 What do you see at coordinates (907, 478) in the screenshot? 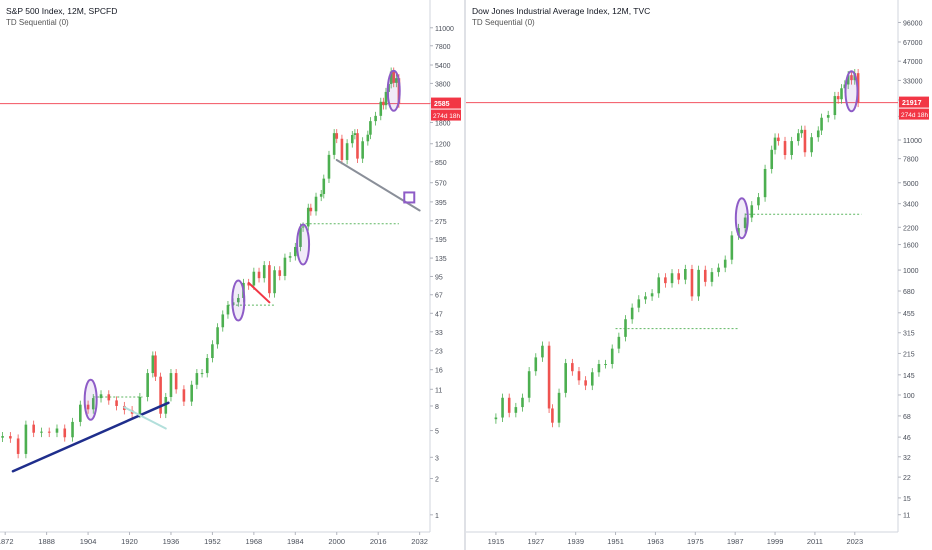
I see `y-tick-label: 22` at bounding box center [907, 478].